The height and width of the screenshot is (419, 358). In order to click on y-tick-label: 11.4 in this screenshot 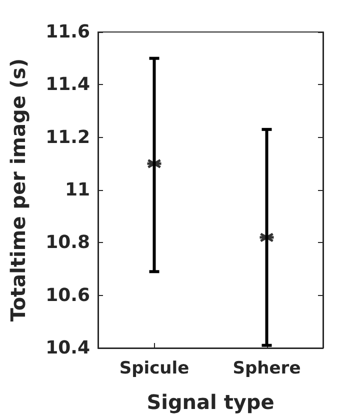, I will do `click(68, 85)`.